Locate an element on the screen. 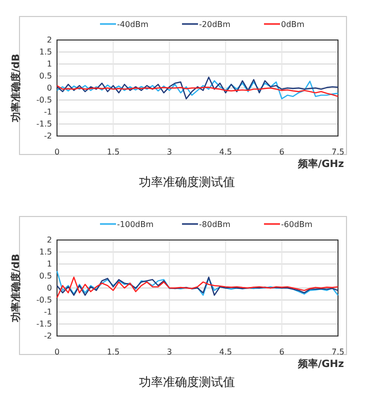 The height and width of the screenshot is (409, 375). legend-label: -80dBm is located at coordinates (215, 224).